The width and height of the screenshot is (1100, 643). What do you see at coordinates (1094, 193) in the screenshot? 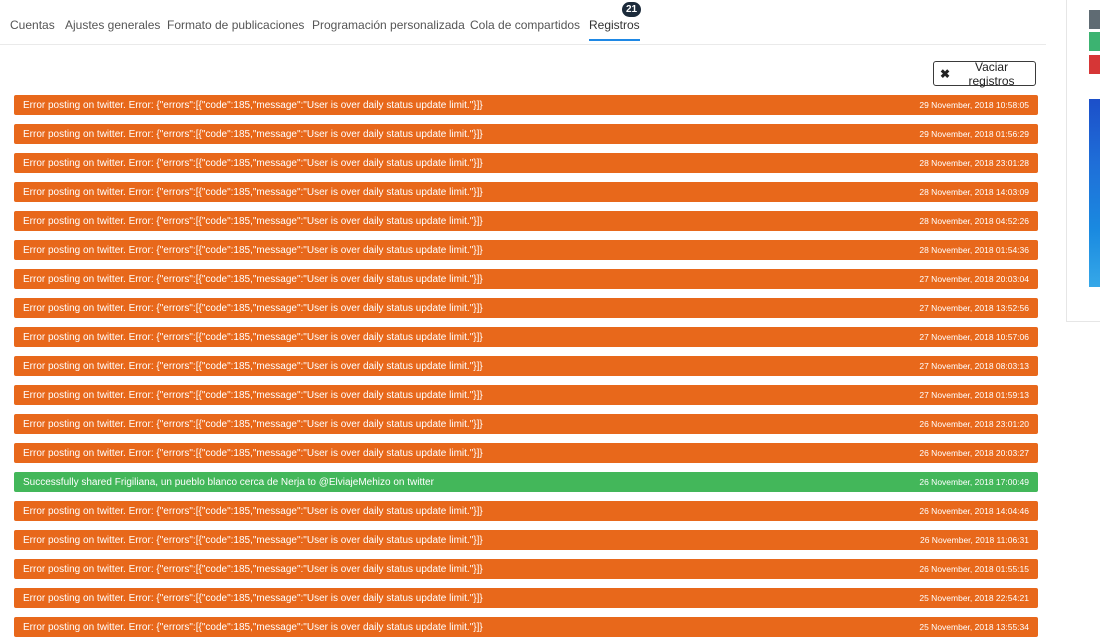
I see `side-banner-image` at bounding box center [1094, 193].